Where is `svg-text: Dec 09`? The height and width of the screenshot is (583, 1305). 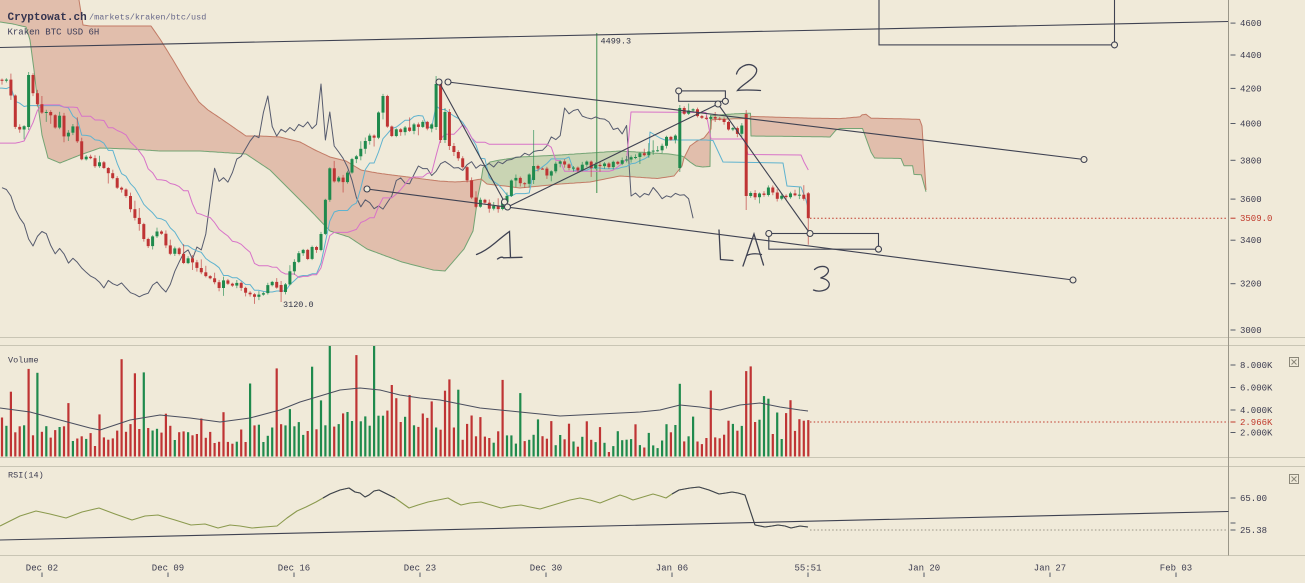 svg-text: Dec 09 is located at coordinates (168, 569).